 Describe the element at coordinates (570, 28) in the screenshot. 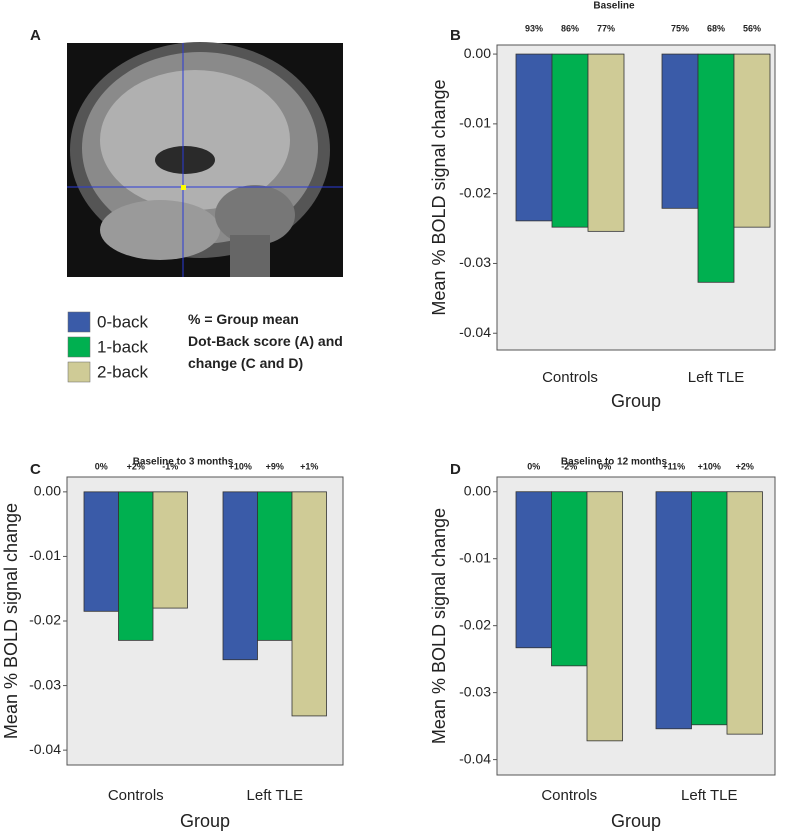

I see `score-label: 86%` at that location.